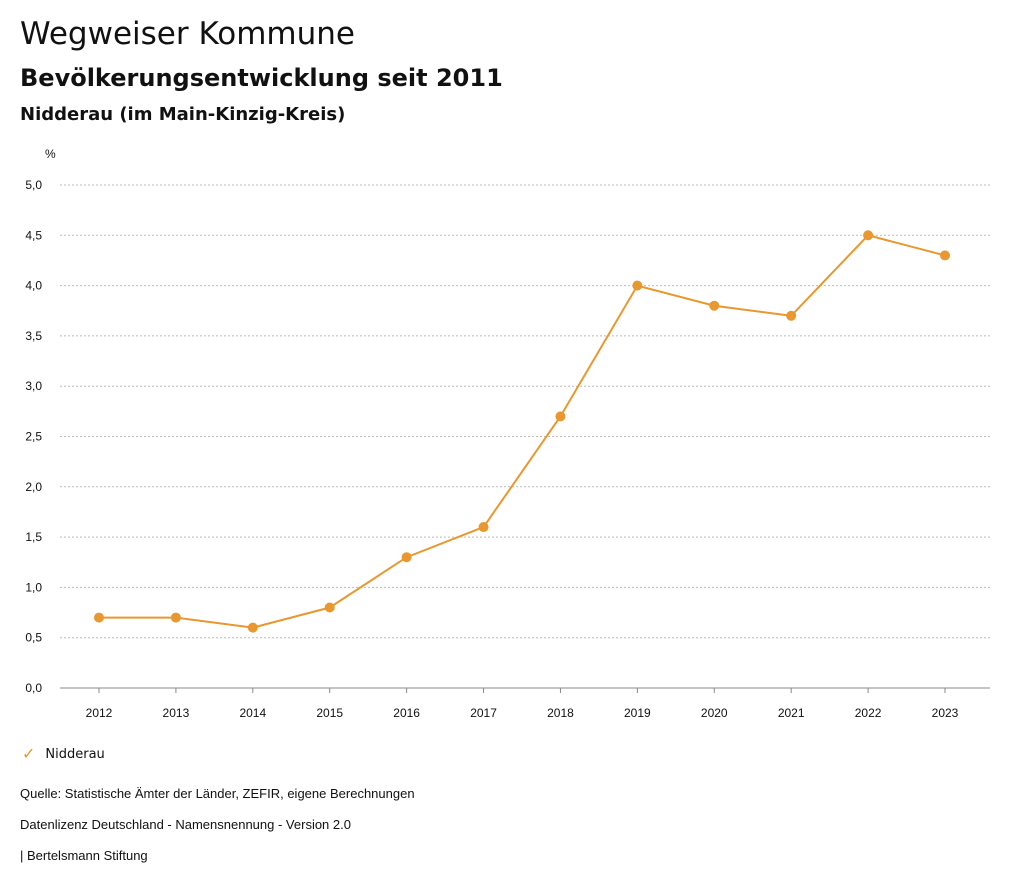 This screenshot has height=888, width=1024. What do you see at coordinates (33, 286) in the screenshot?
I see `y-tick-label: 4,0` at bounding box center [33, 286].